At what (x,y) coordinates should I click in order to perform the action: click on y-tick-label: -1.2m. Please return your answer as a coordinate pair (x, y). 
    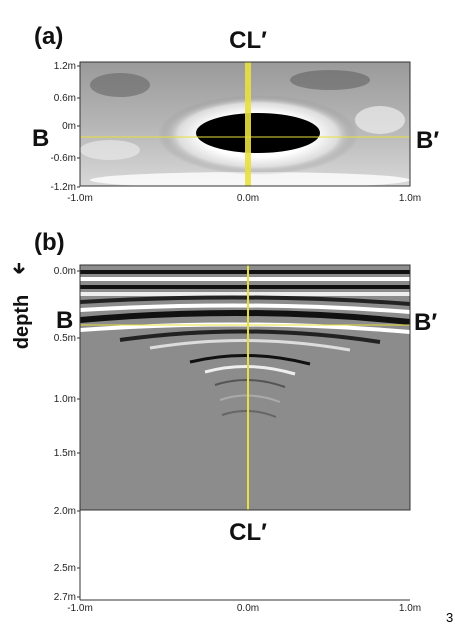
    Looking at the image, I should click on (63, 187).